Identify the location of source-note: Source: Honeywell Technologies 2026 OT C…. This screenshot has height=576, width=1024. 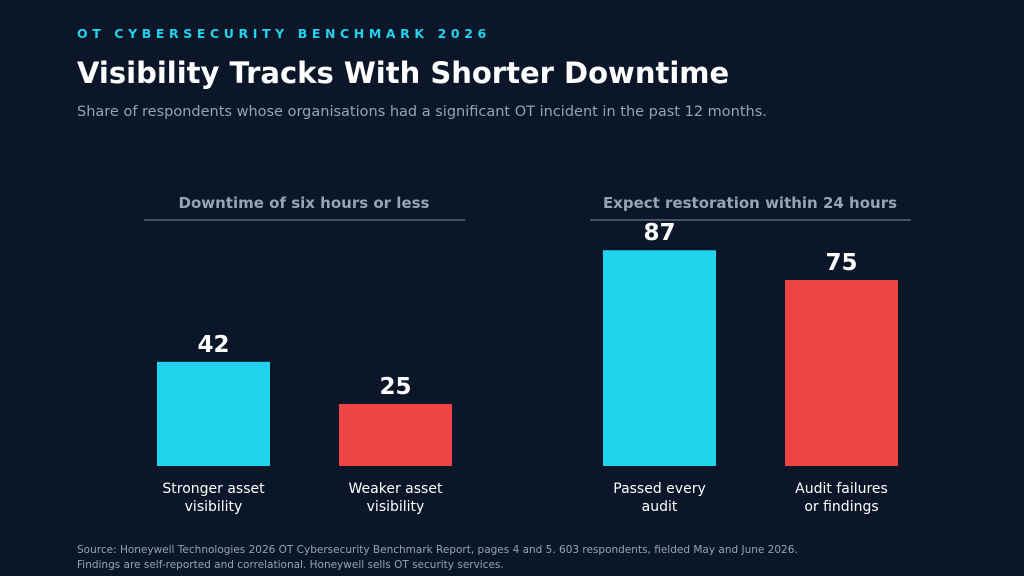
(437, 558).